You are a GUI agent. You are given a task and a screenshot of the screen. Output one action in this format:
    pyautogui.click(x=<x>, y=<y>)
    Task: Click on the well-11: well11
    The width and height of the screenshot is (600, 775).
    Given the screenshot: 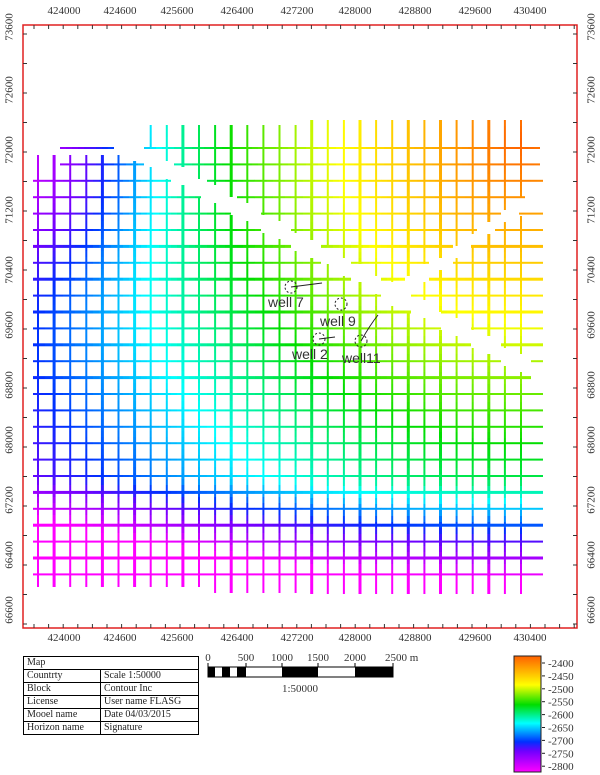 What is the action you would take?
    pyautogui.click(x=361, y=340)
    